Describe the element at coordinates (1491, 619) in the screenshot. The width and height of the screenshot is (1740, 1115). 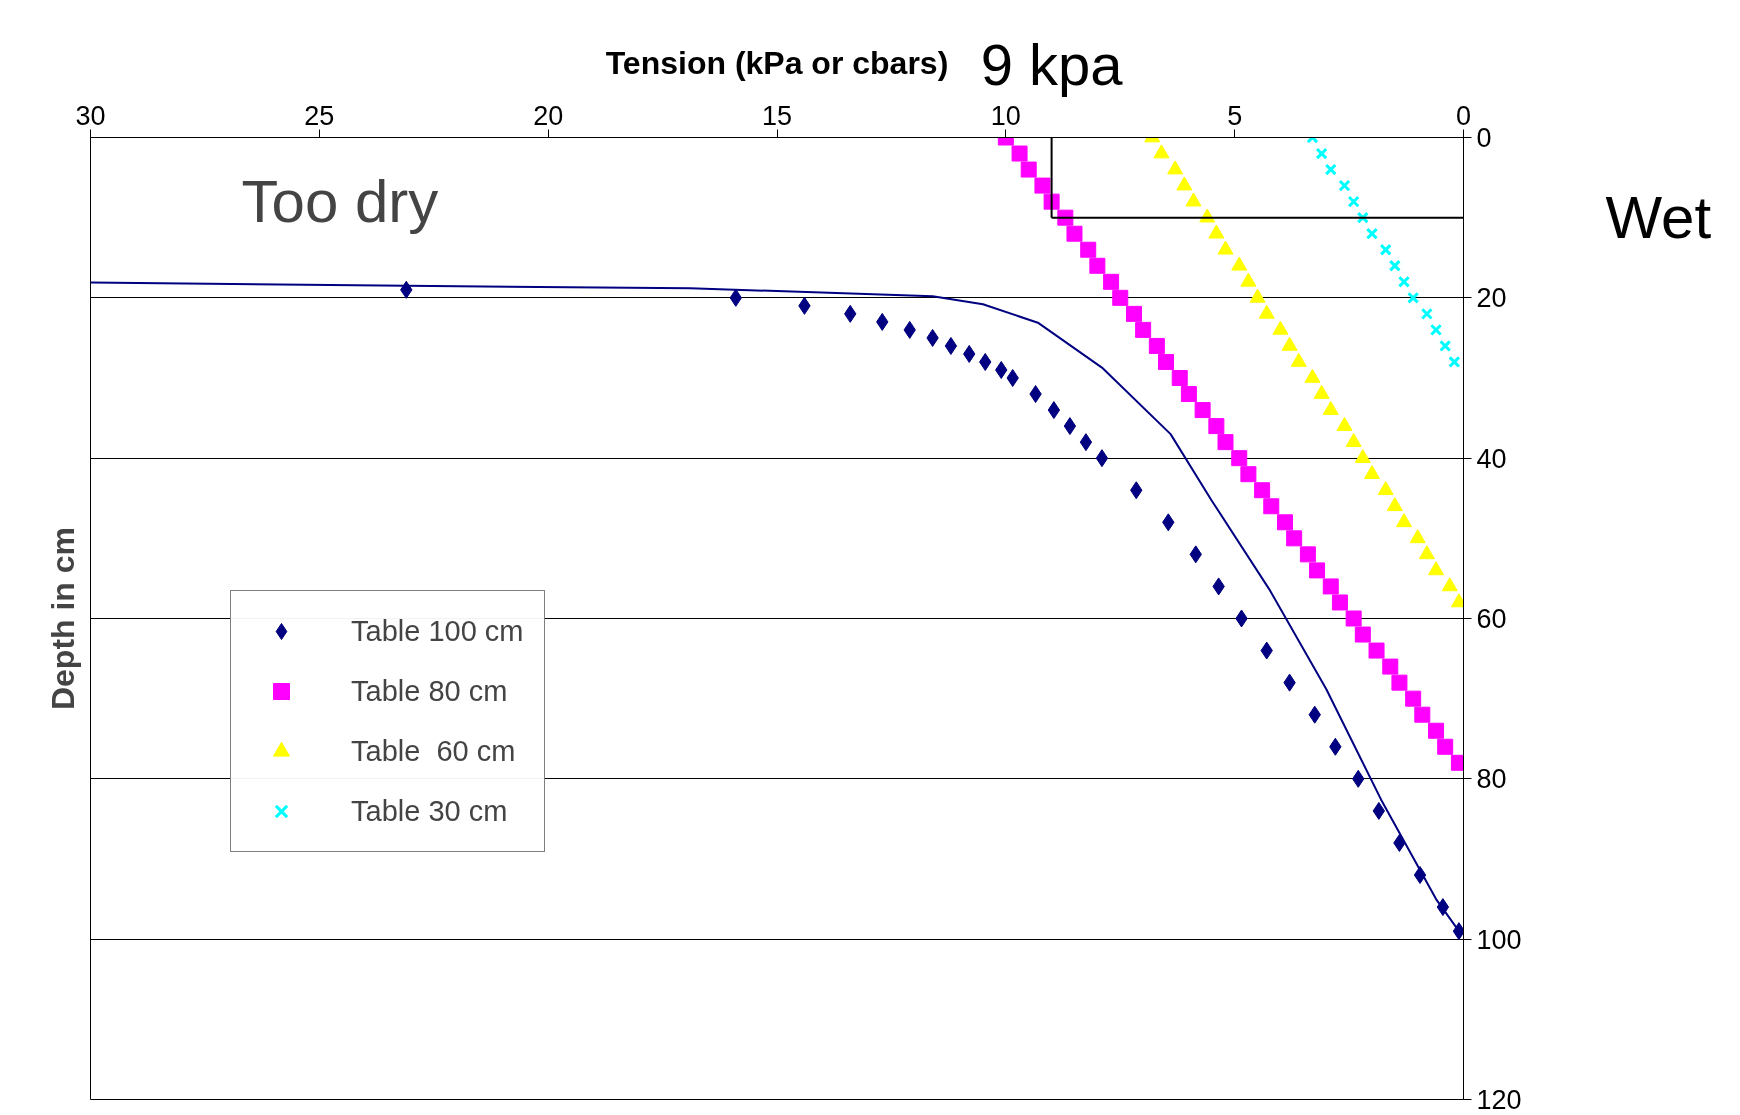
I see `y-tick-label: 60` at that location.